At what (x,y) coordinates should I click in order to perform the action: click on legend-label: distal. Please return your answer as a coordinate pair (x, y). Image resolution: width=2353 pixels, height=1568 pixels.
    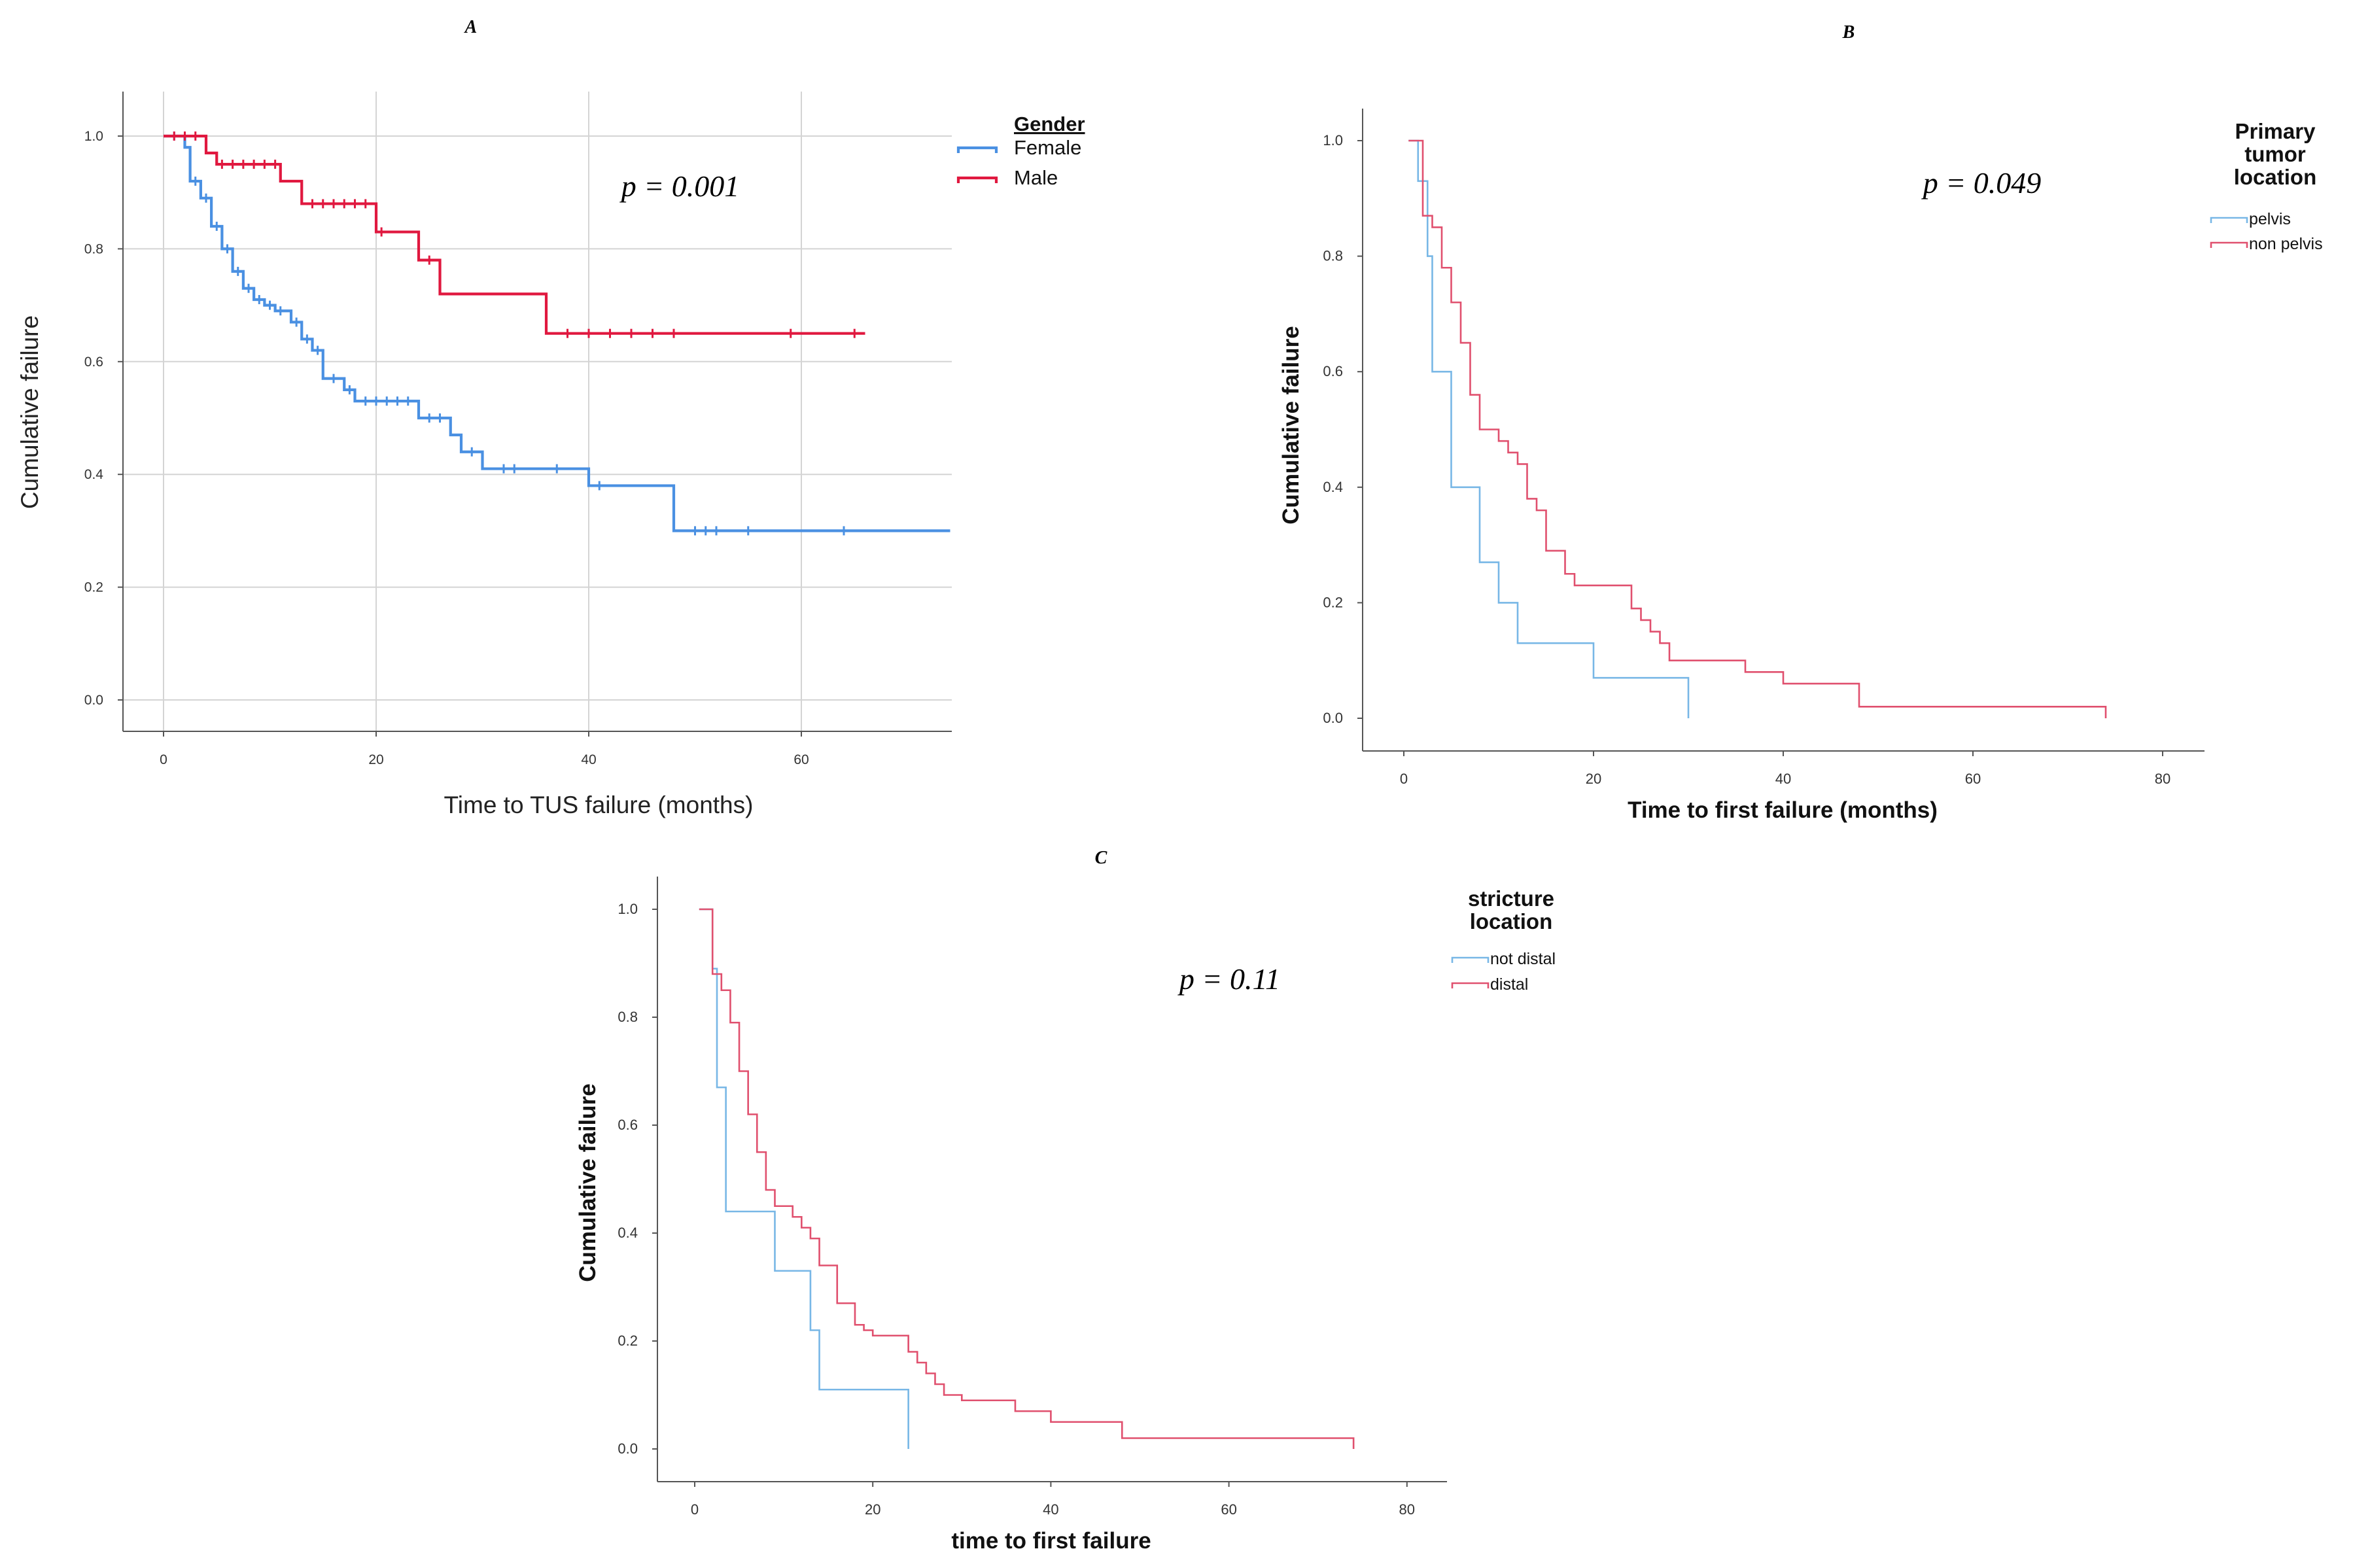
    Looking at the image, I should click on (1509, 984).